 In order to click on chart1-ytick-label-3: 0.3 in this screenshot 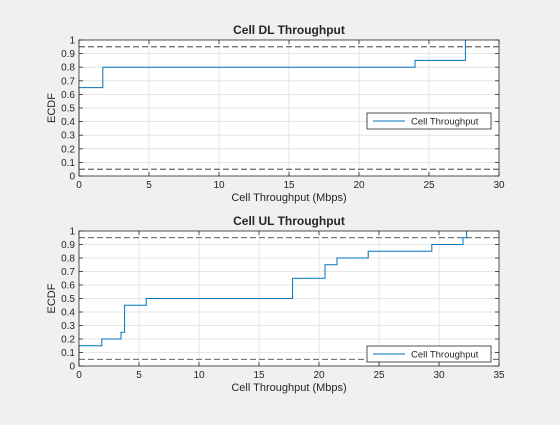, I will do `click(68, 136)`.